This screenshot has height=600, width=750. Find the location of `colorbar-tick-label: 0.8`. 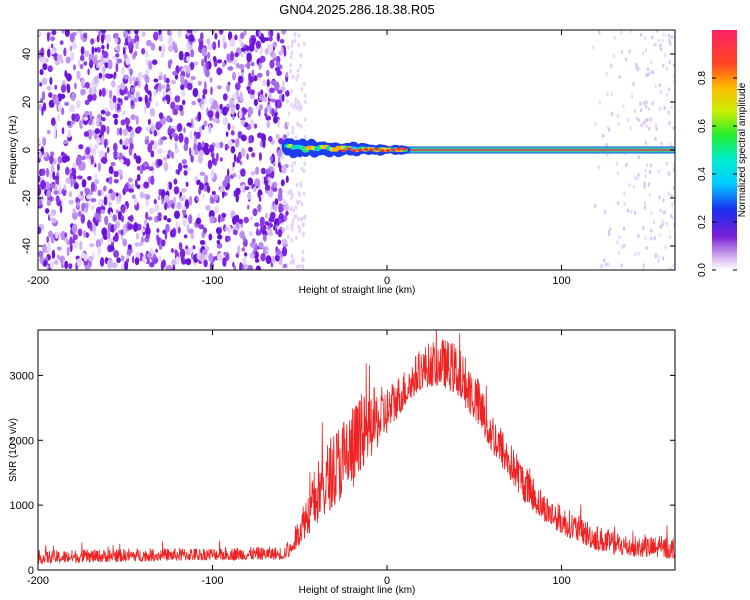

colorbar-tick-label: 0.8 is located at coordinates (702, 78).